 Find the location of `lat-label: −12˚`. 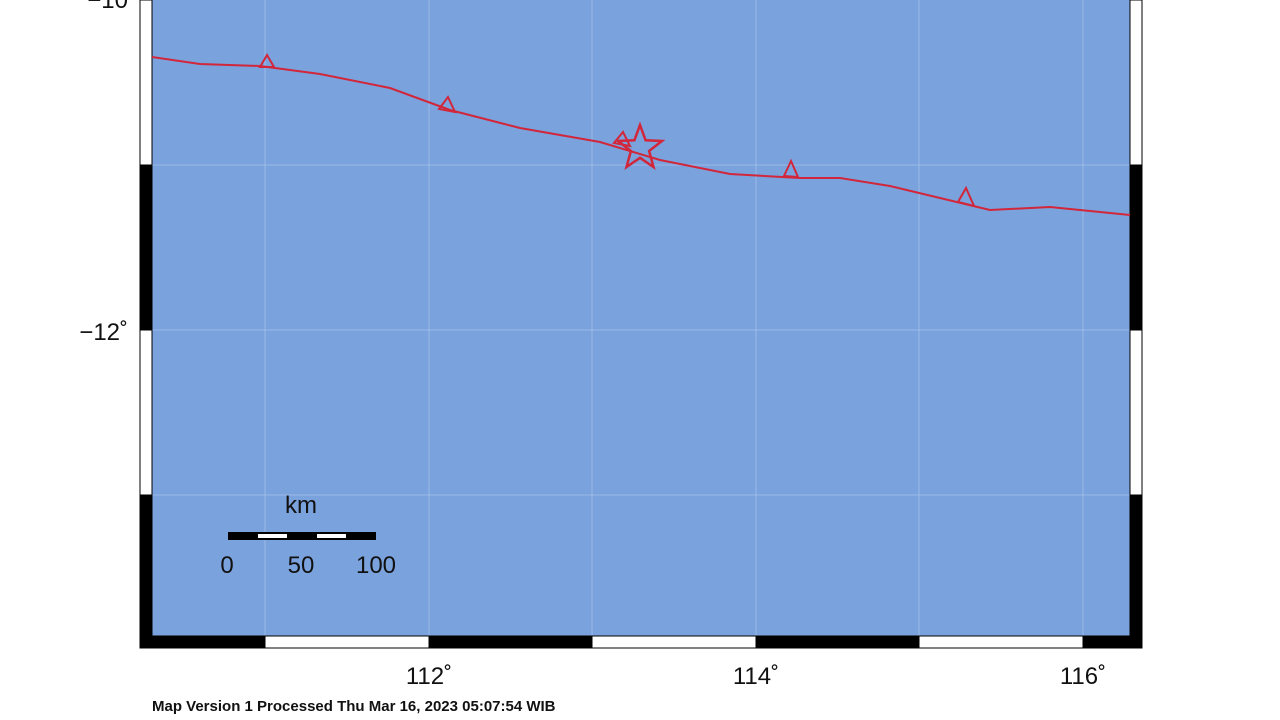

lat-label: −12˚ is located at coordinates (103, 332).